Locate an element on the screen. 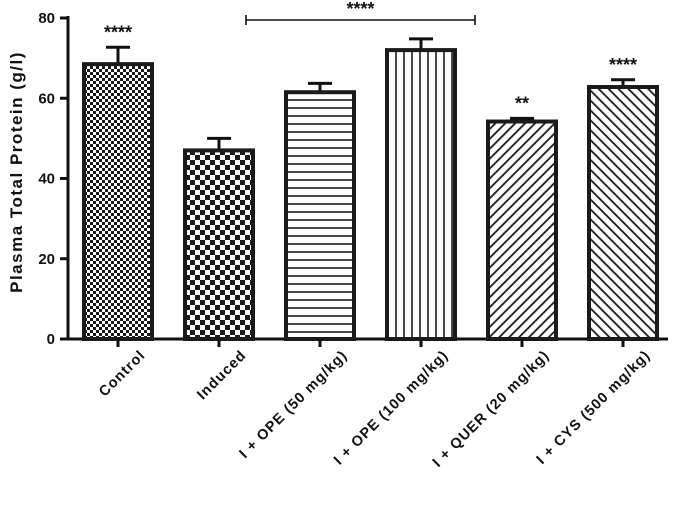 Image resolution: width=685 pixels, height=526 pixels. y-tick-label: 0 is located at coordinates (51, 339).